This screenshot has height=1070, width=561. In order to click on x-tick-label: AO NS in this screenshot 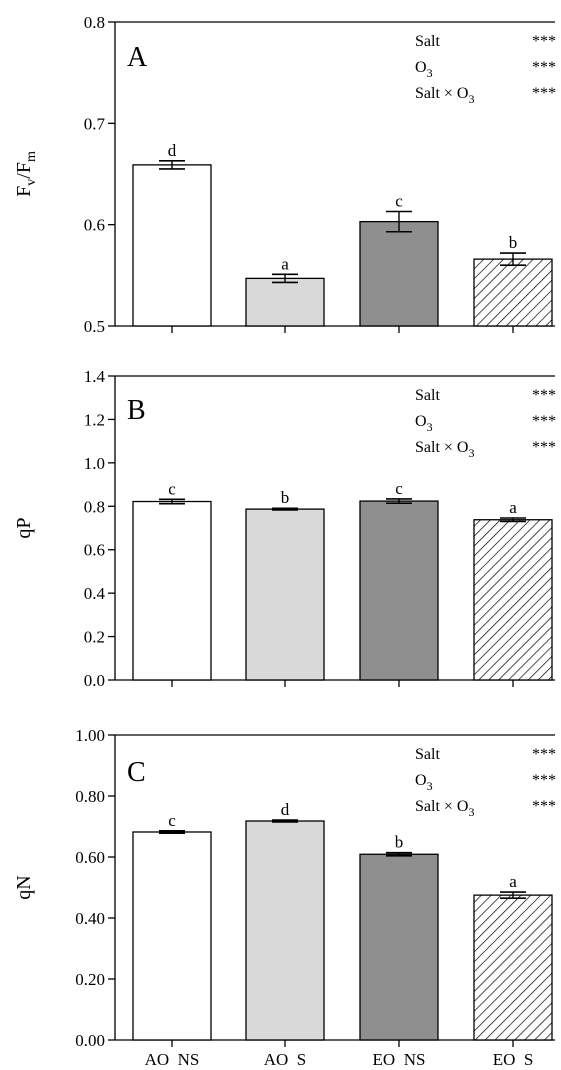, I will do `click(172, 1059)`.